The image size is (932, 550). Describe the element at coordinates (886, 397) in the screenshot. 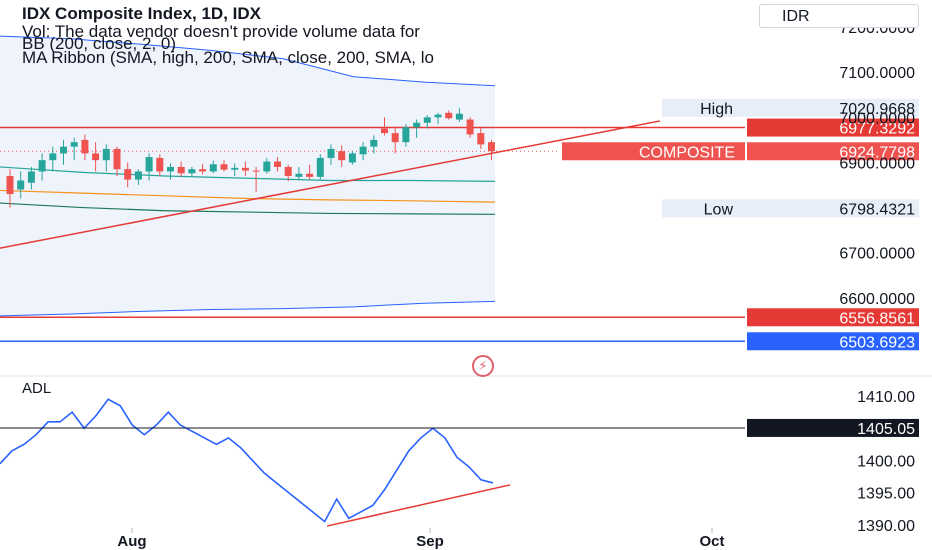

I see `adl-tick: 1410.00` at that location.